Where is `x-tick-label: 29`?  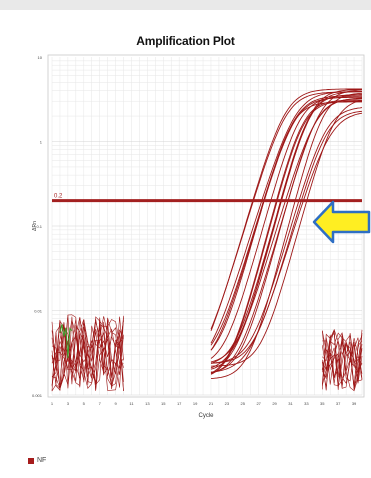
x-tick-label: 29 is located at coordinates (274, 403).